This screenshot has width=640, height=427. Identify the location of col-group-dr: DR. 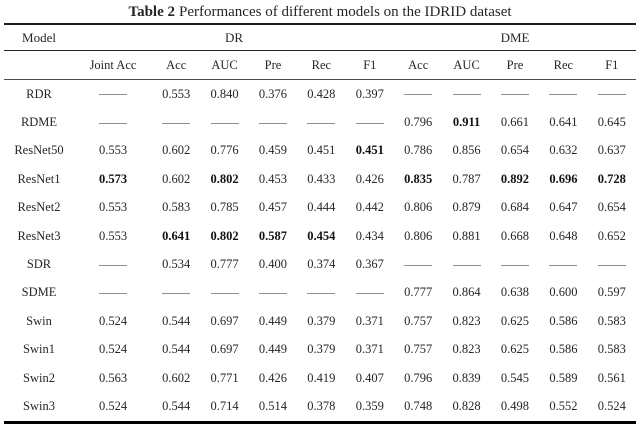
(234, 37).